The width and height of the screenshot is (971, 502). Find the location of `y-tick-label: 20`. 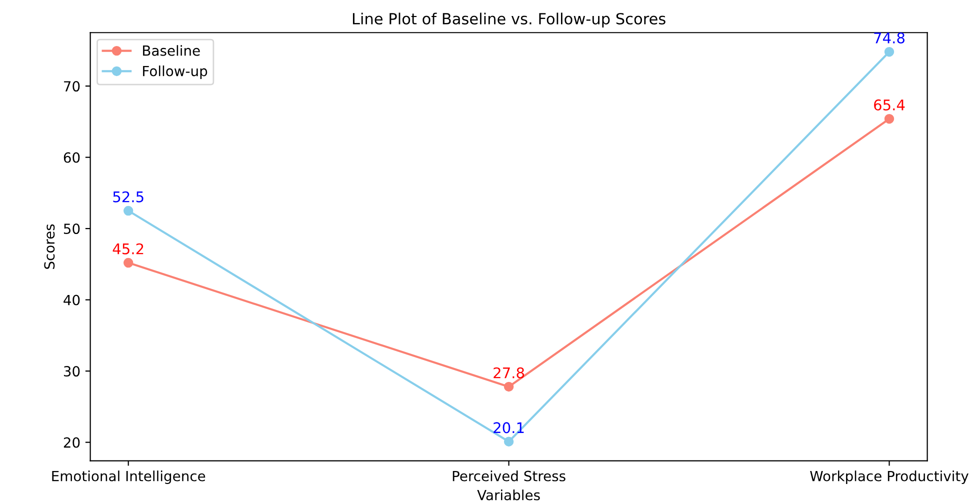

y-tick-label: 20 is located at coordinates (72, 442).